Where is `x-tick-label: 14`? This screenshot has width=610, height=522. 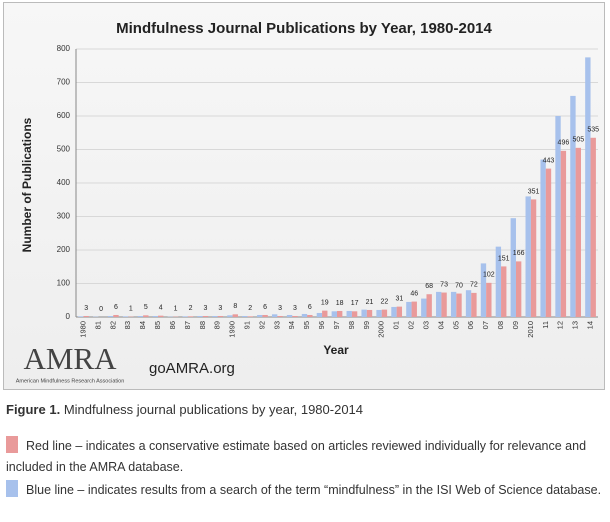
x-tick-label: 14 is located at coordinates (590, 325).